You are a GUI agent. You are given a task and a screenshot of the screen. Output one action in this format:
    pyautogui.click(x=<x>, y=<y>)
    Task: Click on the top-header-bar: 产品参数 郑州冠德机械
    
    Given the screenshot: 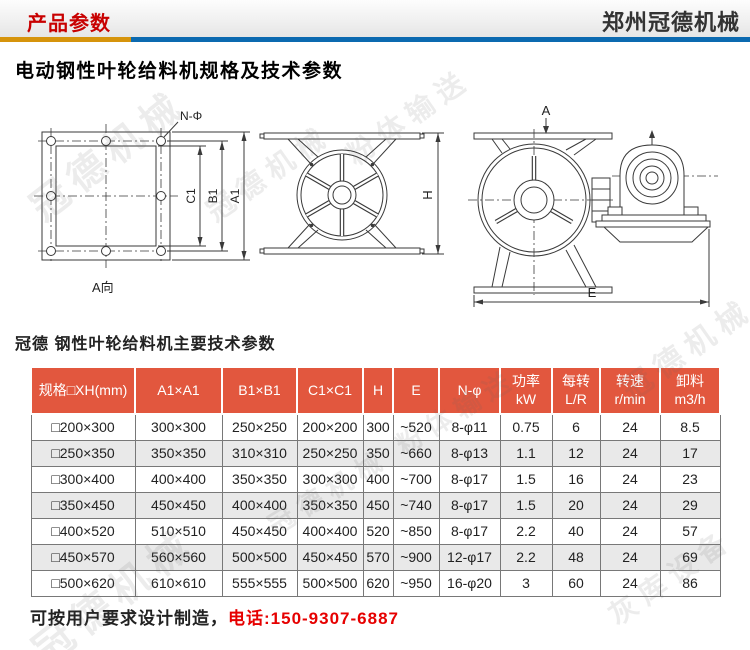 What is the action you would take?
    pyautogui.click(x=375, y=18)
    